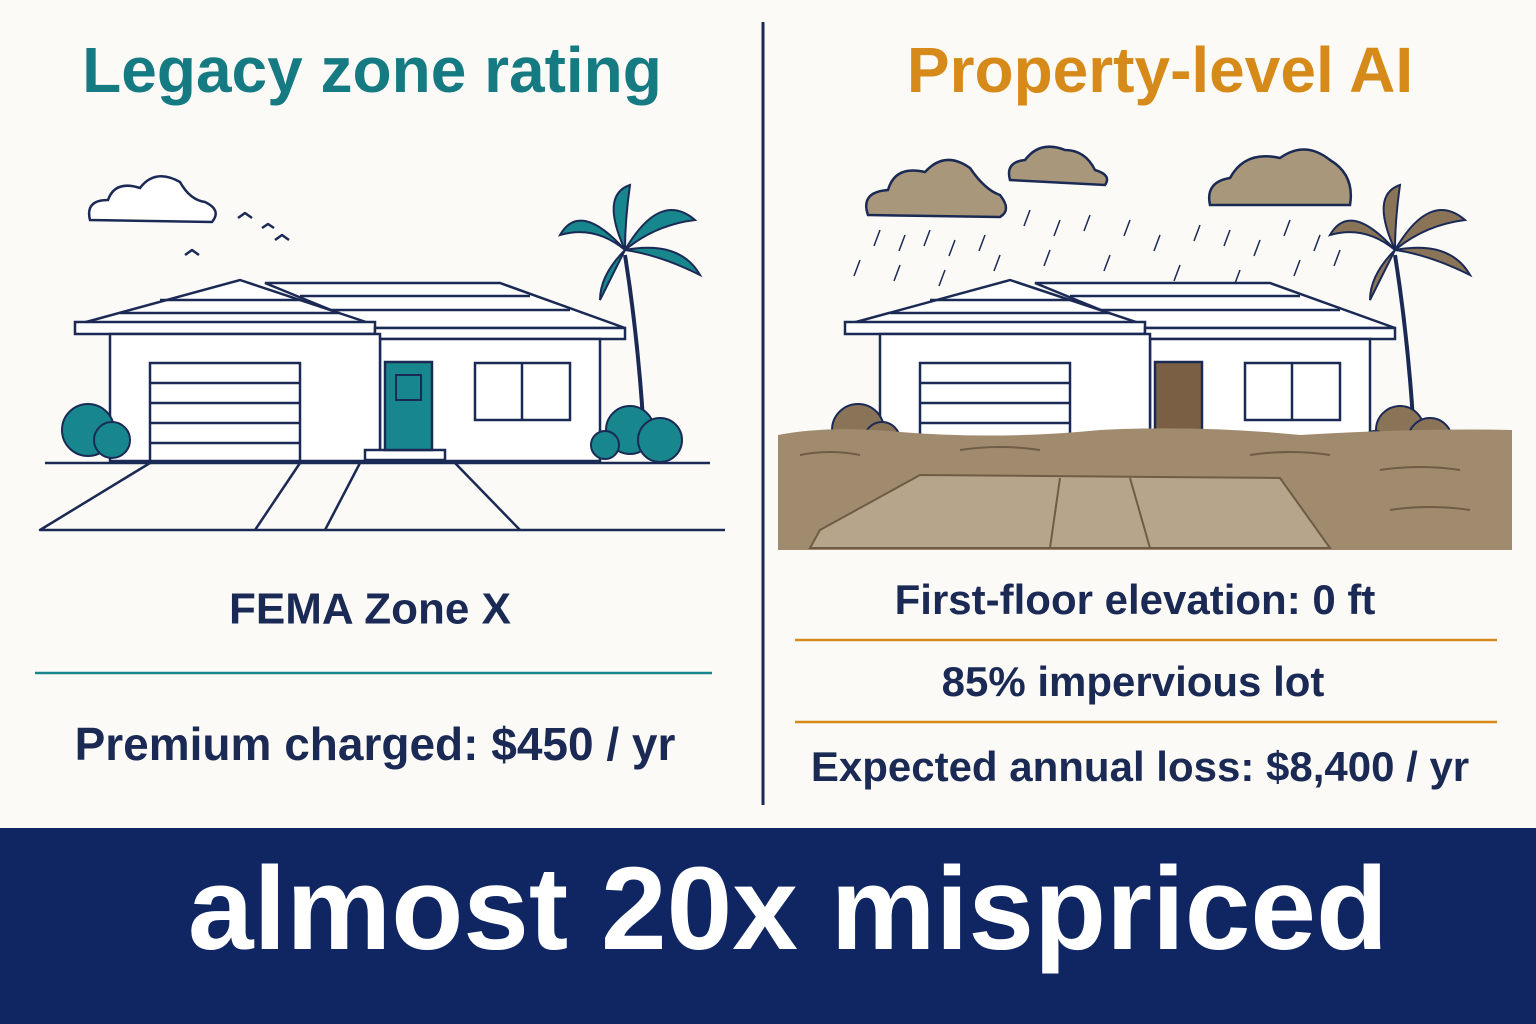 This screenshot has height=1024, width=1536. I want to click on left-title: Legacy zone rating, so click(372, 70).